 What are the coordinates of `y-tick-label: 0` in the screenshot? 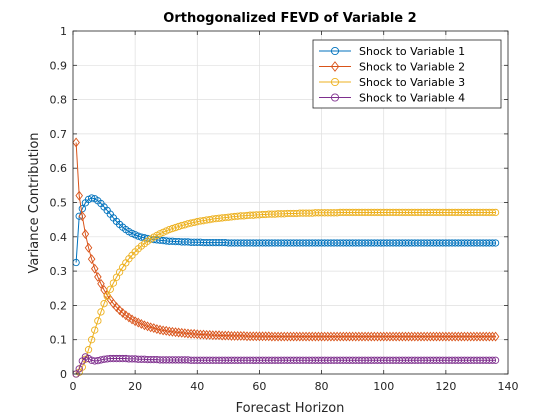 It's located at (63, 374).